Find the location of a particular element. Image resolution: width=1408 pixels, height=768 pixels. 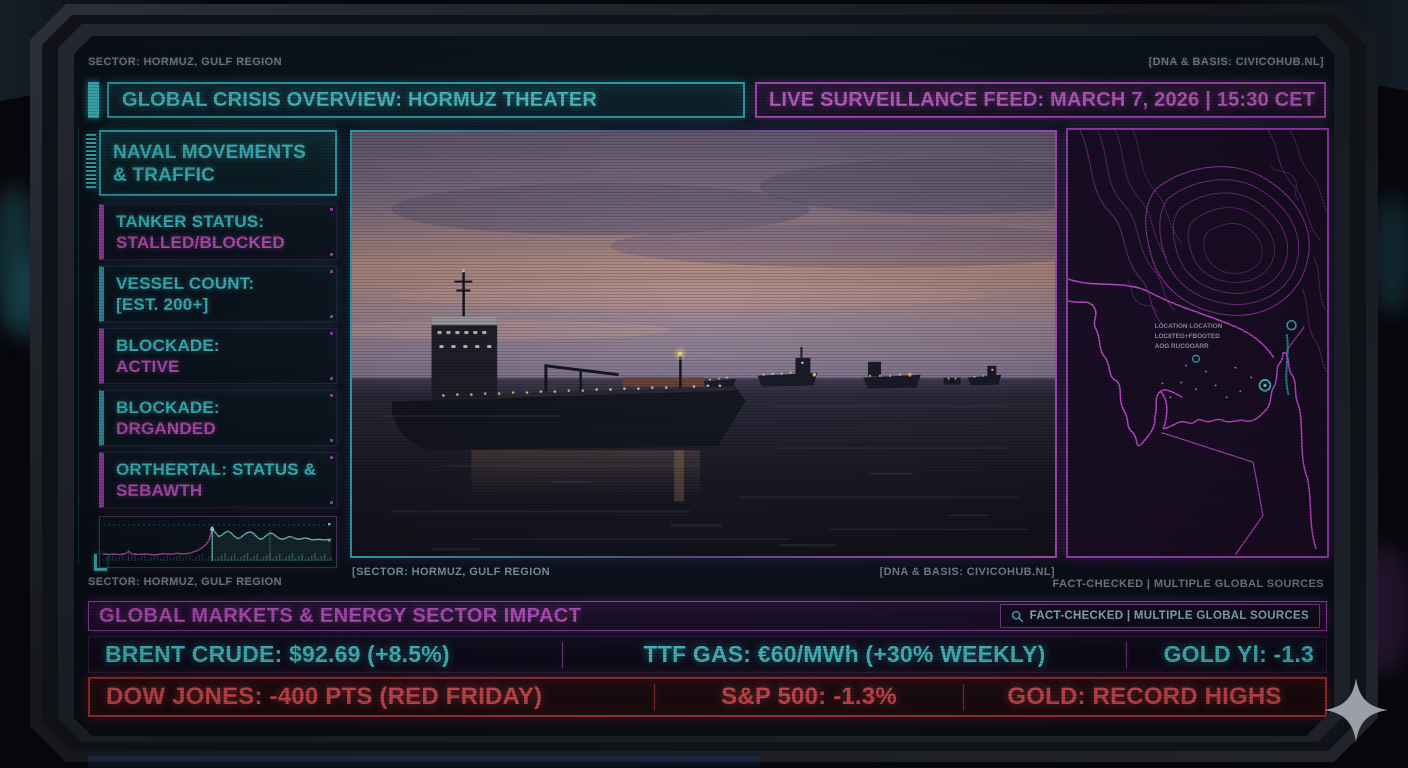

sparkle-star-icon is located at coordinates (1356, 710).